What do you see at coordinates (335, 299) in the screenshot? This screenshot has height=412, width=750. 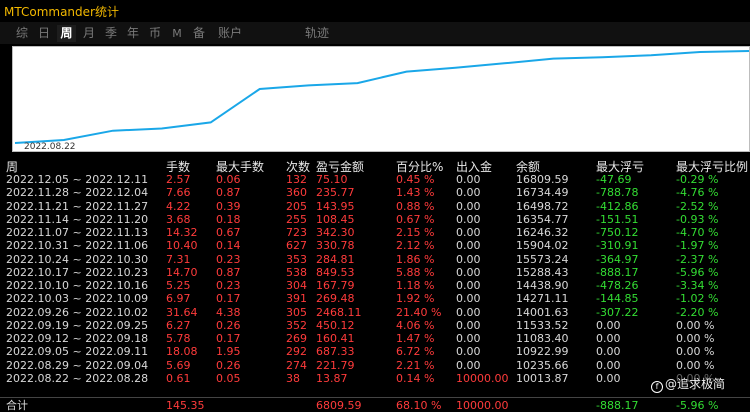 I see `cell-pnl: 269.48` at bounding box center [335, 299].